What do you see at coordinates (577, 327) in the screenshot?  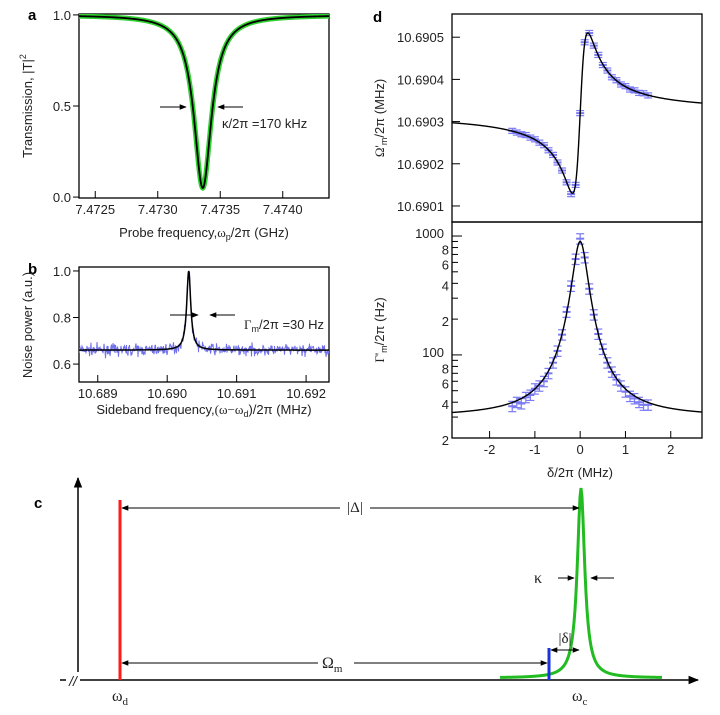 I see `fit-curve-d-bottom` at bounding box center [577, 327].